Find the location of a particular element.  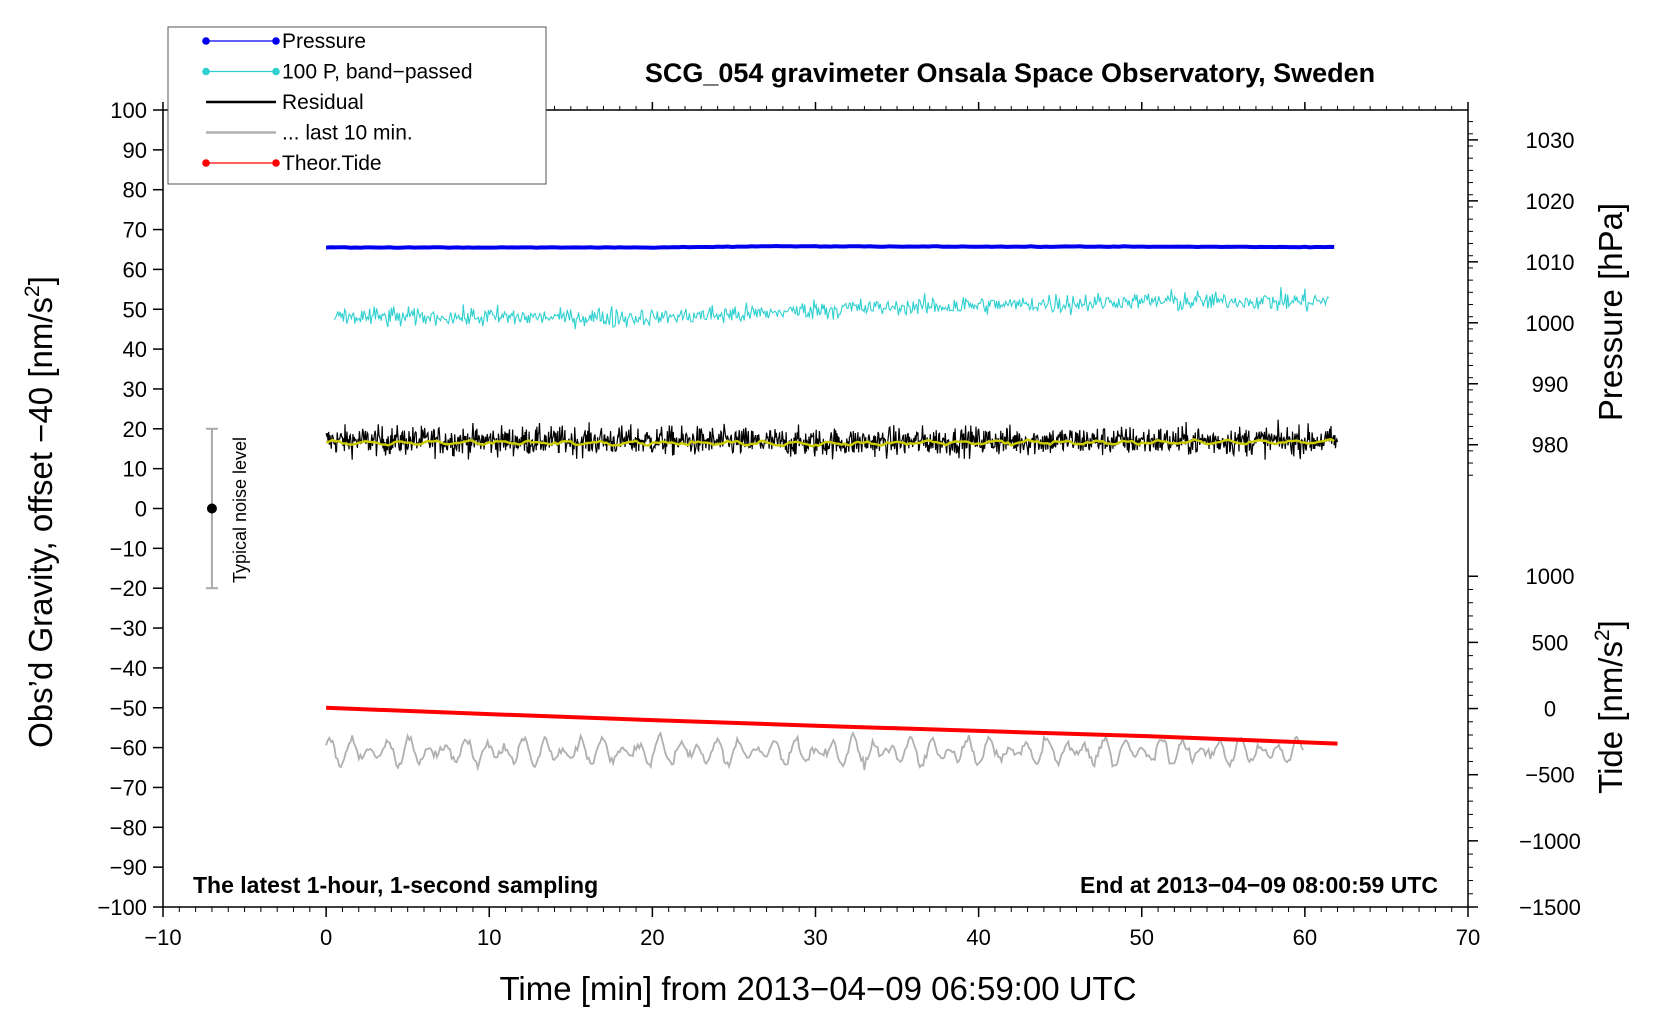

tide-tick-label: −1000 is located at coordinates (1550, 841).